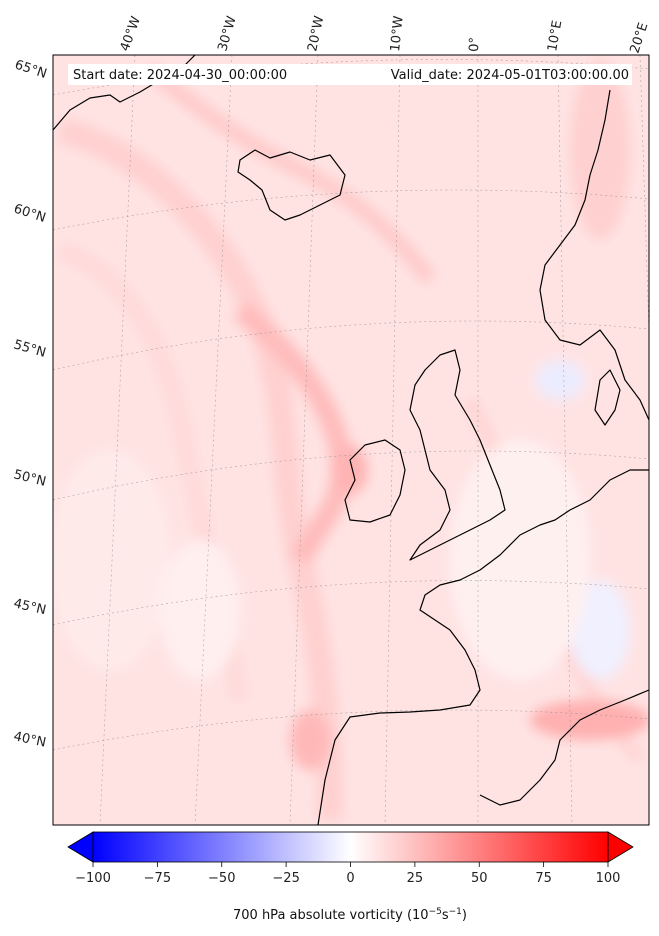 The width and height of the screenshot is (659, 936). Describe the element at coordinates (464, 915) in the screenshot. I see `colorbar-title-suffix: )` at that location.